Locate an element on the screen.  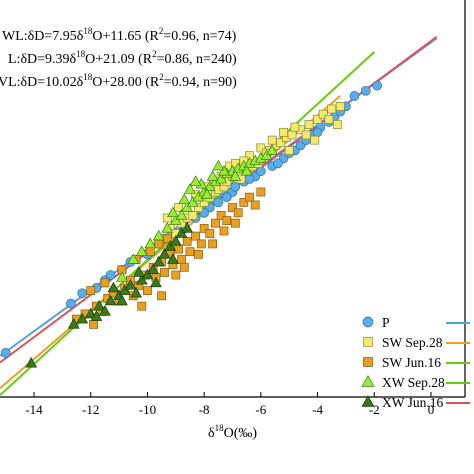
x-axis-label-sup: 18 is located at coordinates (220, 428).